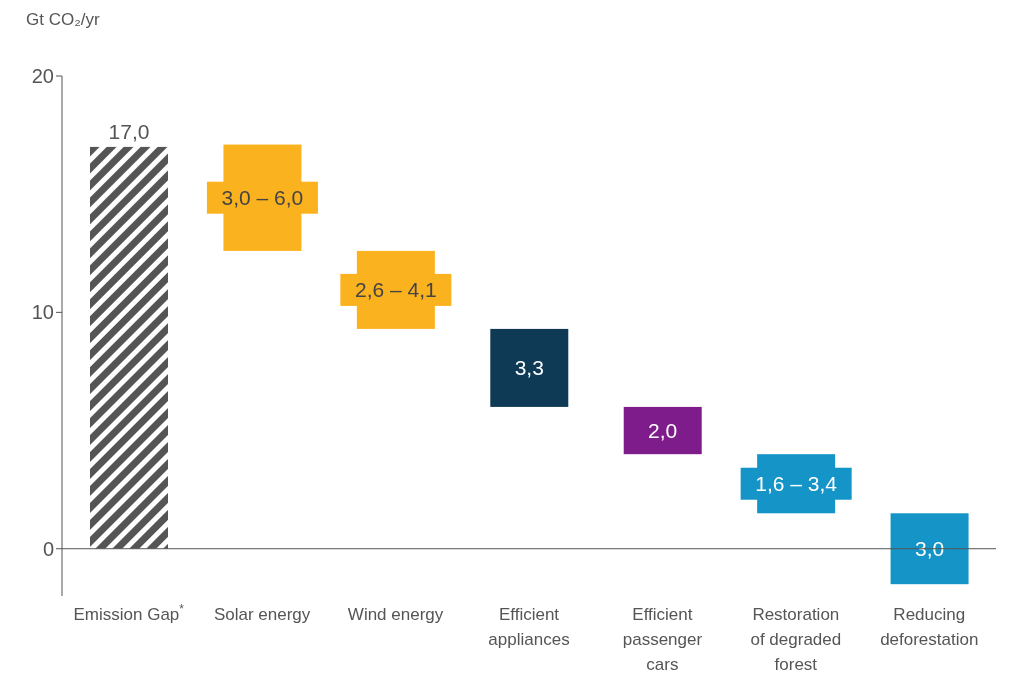 This screenshot has height=679, width=1009. Describe the element at coordinates (529, 627) in the screenshot. I see `x-tick-label: Efficient appliances` at that location.